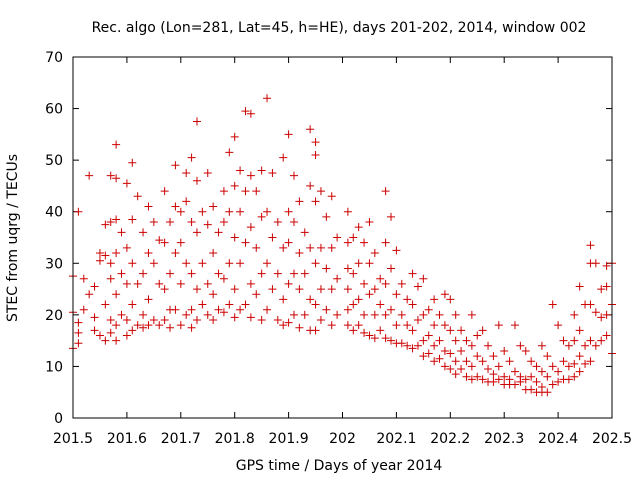 Image resolution: width=640 pixels, height=480 pixels. I want to click on y-tick-label: 0, so click(58, 419).